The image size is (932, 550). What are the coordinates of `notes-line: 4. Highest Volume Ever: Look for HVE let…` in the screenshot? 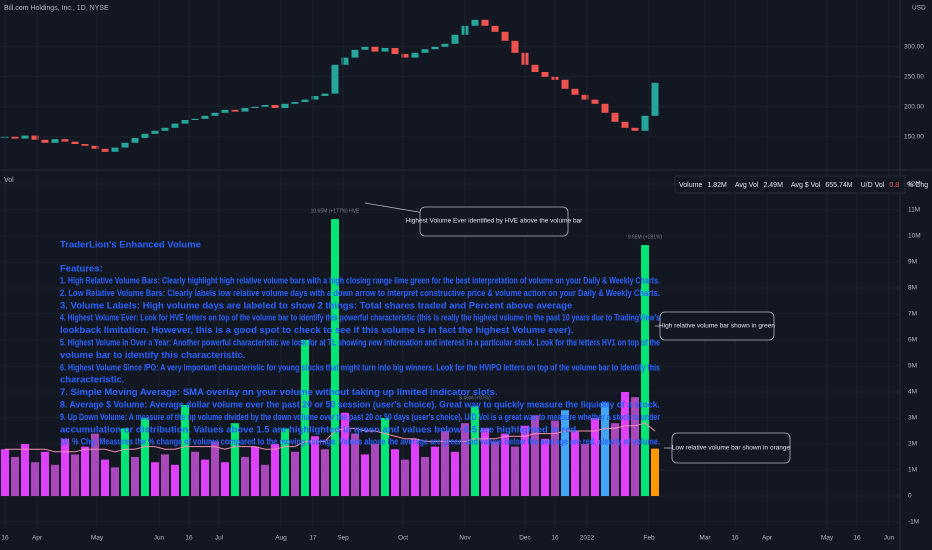 It's located at (360, 318).